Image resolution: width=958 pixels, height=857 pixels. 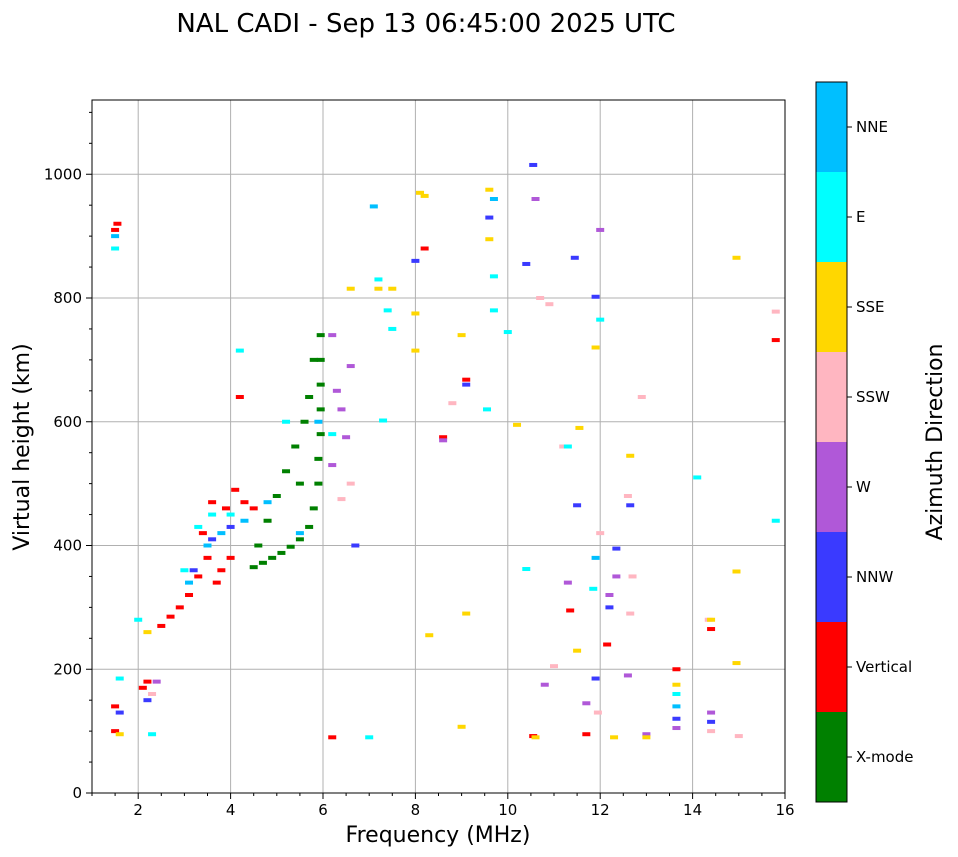 What do you see at coordinates (884, 757) in the screenshot?
I see `colorbar-tick-label: X-mode` at bounding box center [884, 757].